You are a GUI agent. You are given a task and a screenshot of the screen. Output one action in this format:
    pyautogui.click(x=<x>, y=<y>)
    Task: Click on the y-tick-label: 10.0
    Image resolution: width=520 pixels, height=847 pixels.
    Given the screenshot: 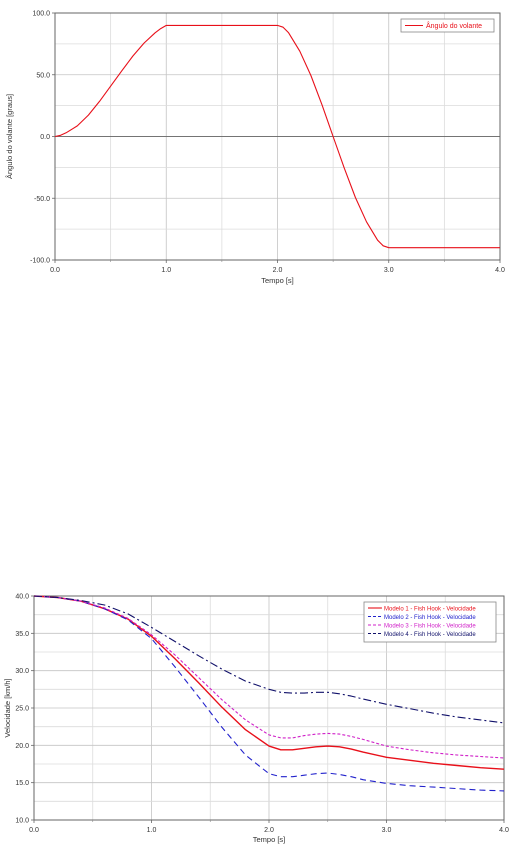 What is the action you would take?
    pyautogui.click(x=22, y=821)
    